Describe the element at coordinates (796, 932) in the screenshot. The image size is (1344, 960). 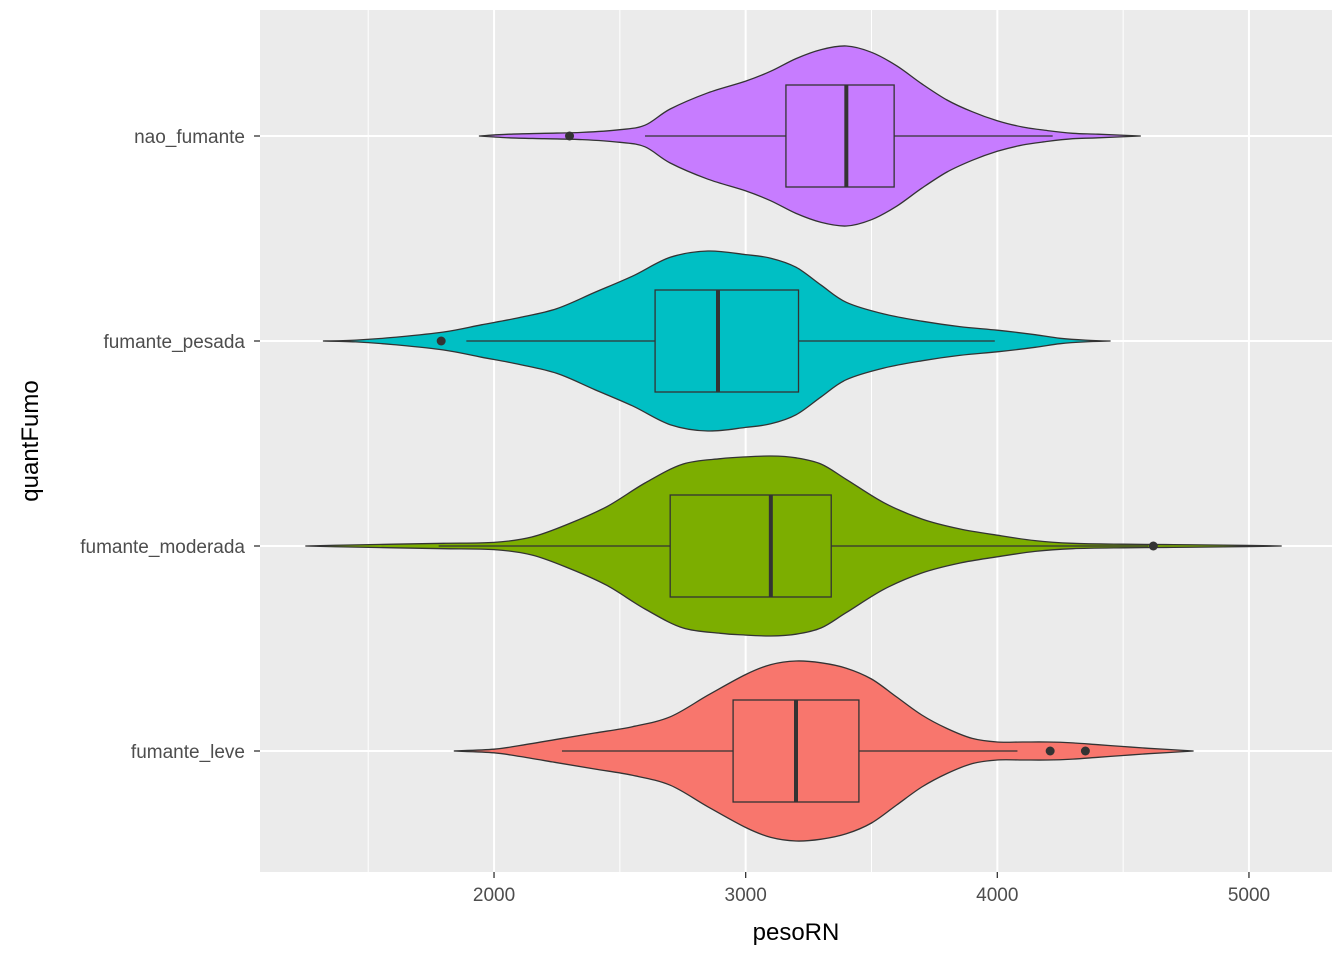
I see `x-axis-title: pesoRN` at that location.